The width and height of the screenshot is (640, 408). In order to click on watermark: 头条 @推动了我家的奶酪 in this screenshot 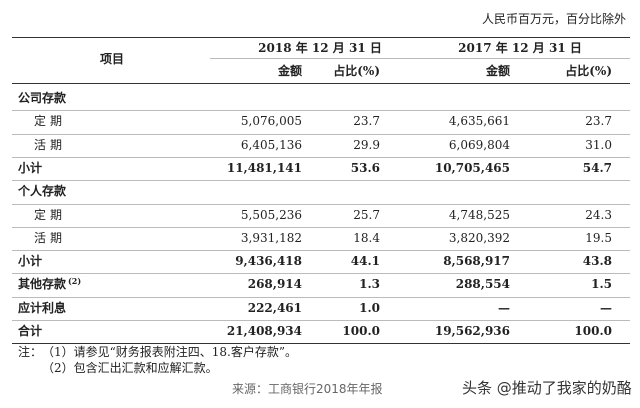, I will do `click(547, 388)`.